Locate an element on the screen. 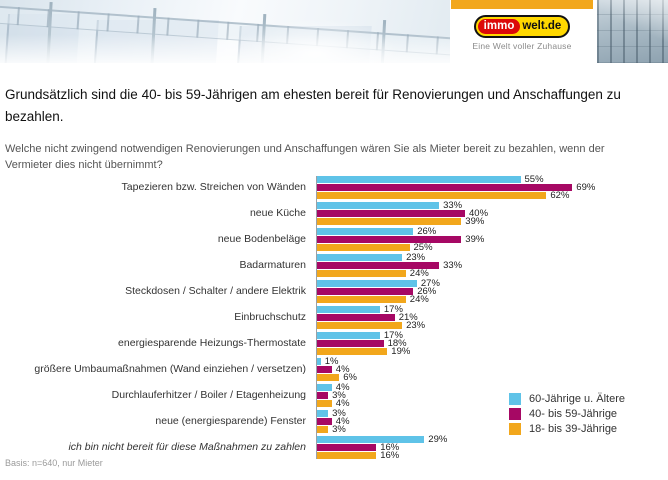 Image resolution: width=668 pixels, height=480 pixels. legend-label: 60-Jährige u. Ältere is located at coordinates (577, 398).